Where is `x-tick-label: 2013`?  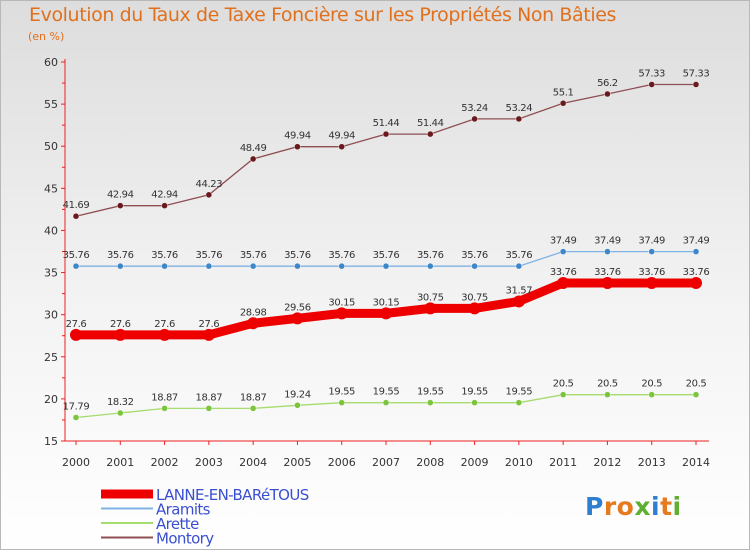
x-tick-label: 2013 is located at coordinates (652, 462).